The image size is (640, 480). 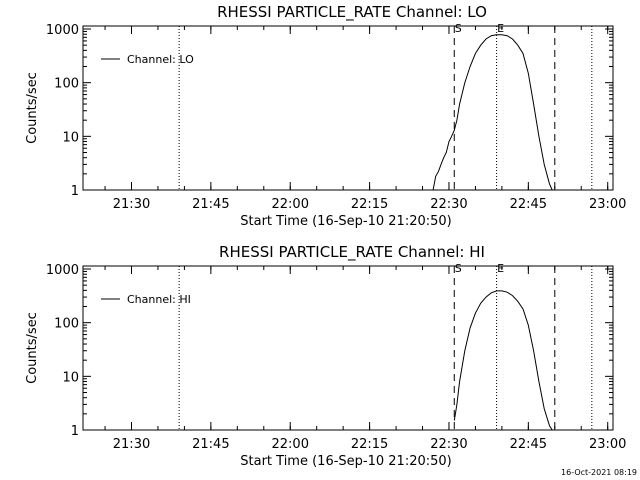 What do you see at coordinates (160, 59) in the screenshot?
I see `legend-entry: Channel: LO` at bounding box center [160, 59].